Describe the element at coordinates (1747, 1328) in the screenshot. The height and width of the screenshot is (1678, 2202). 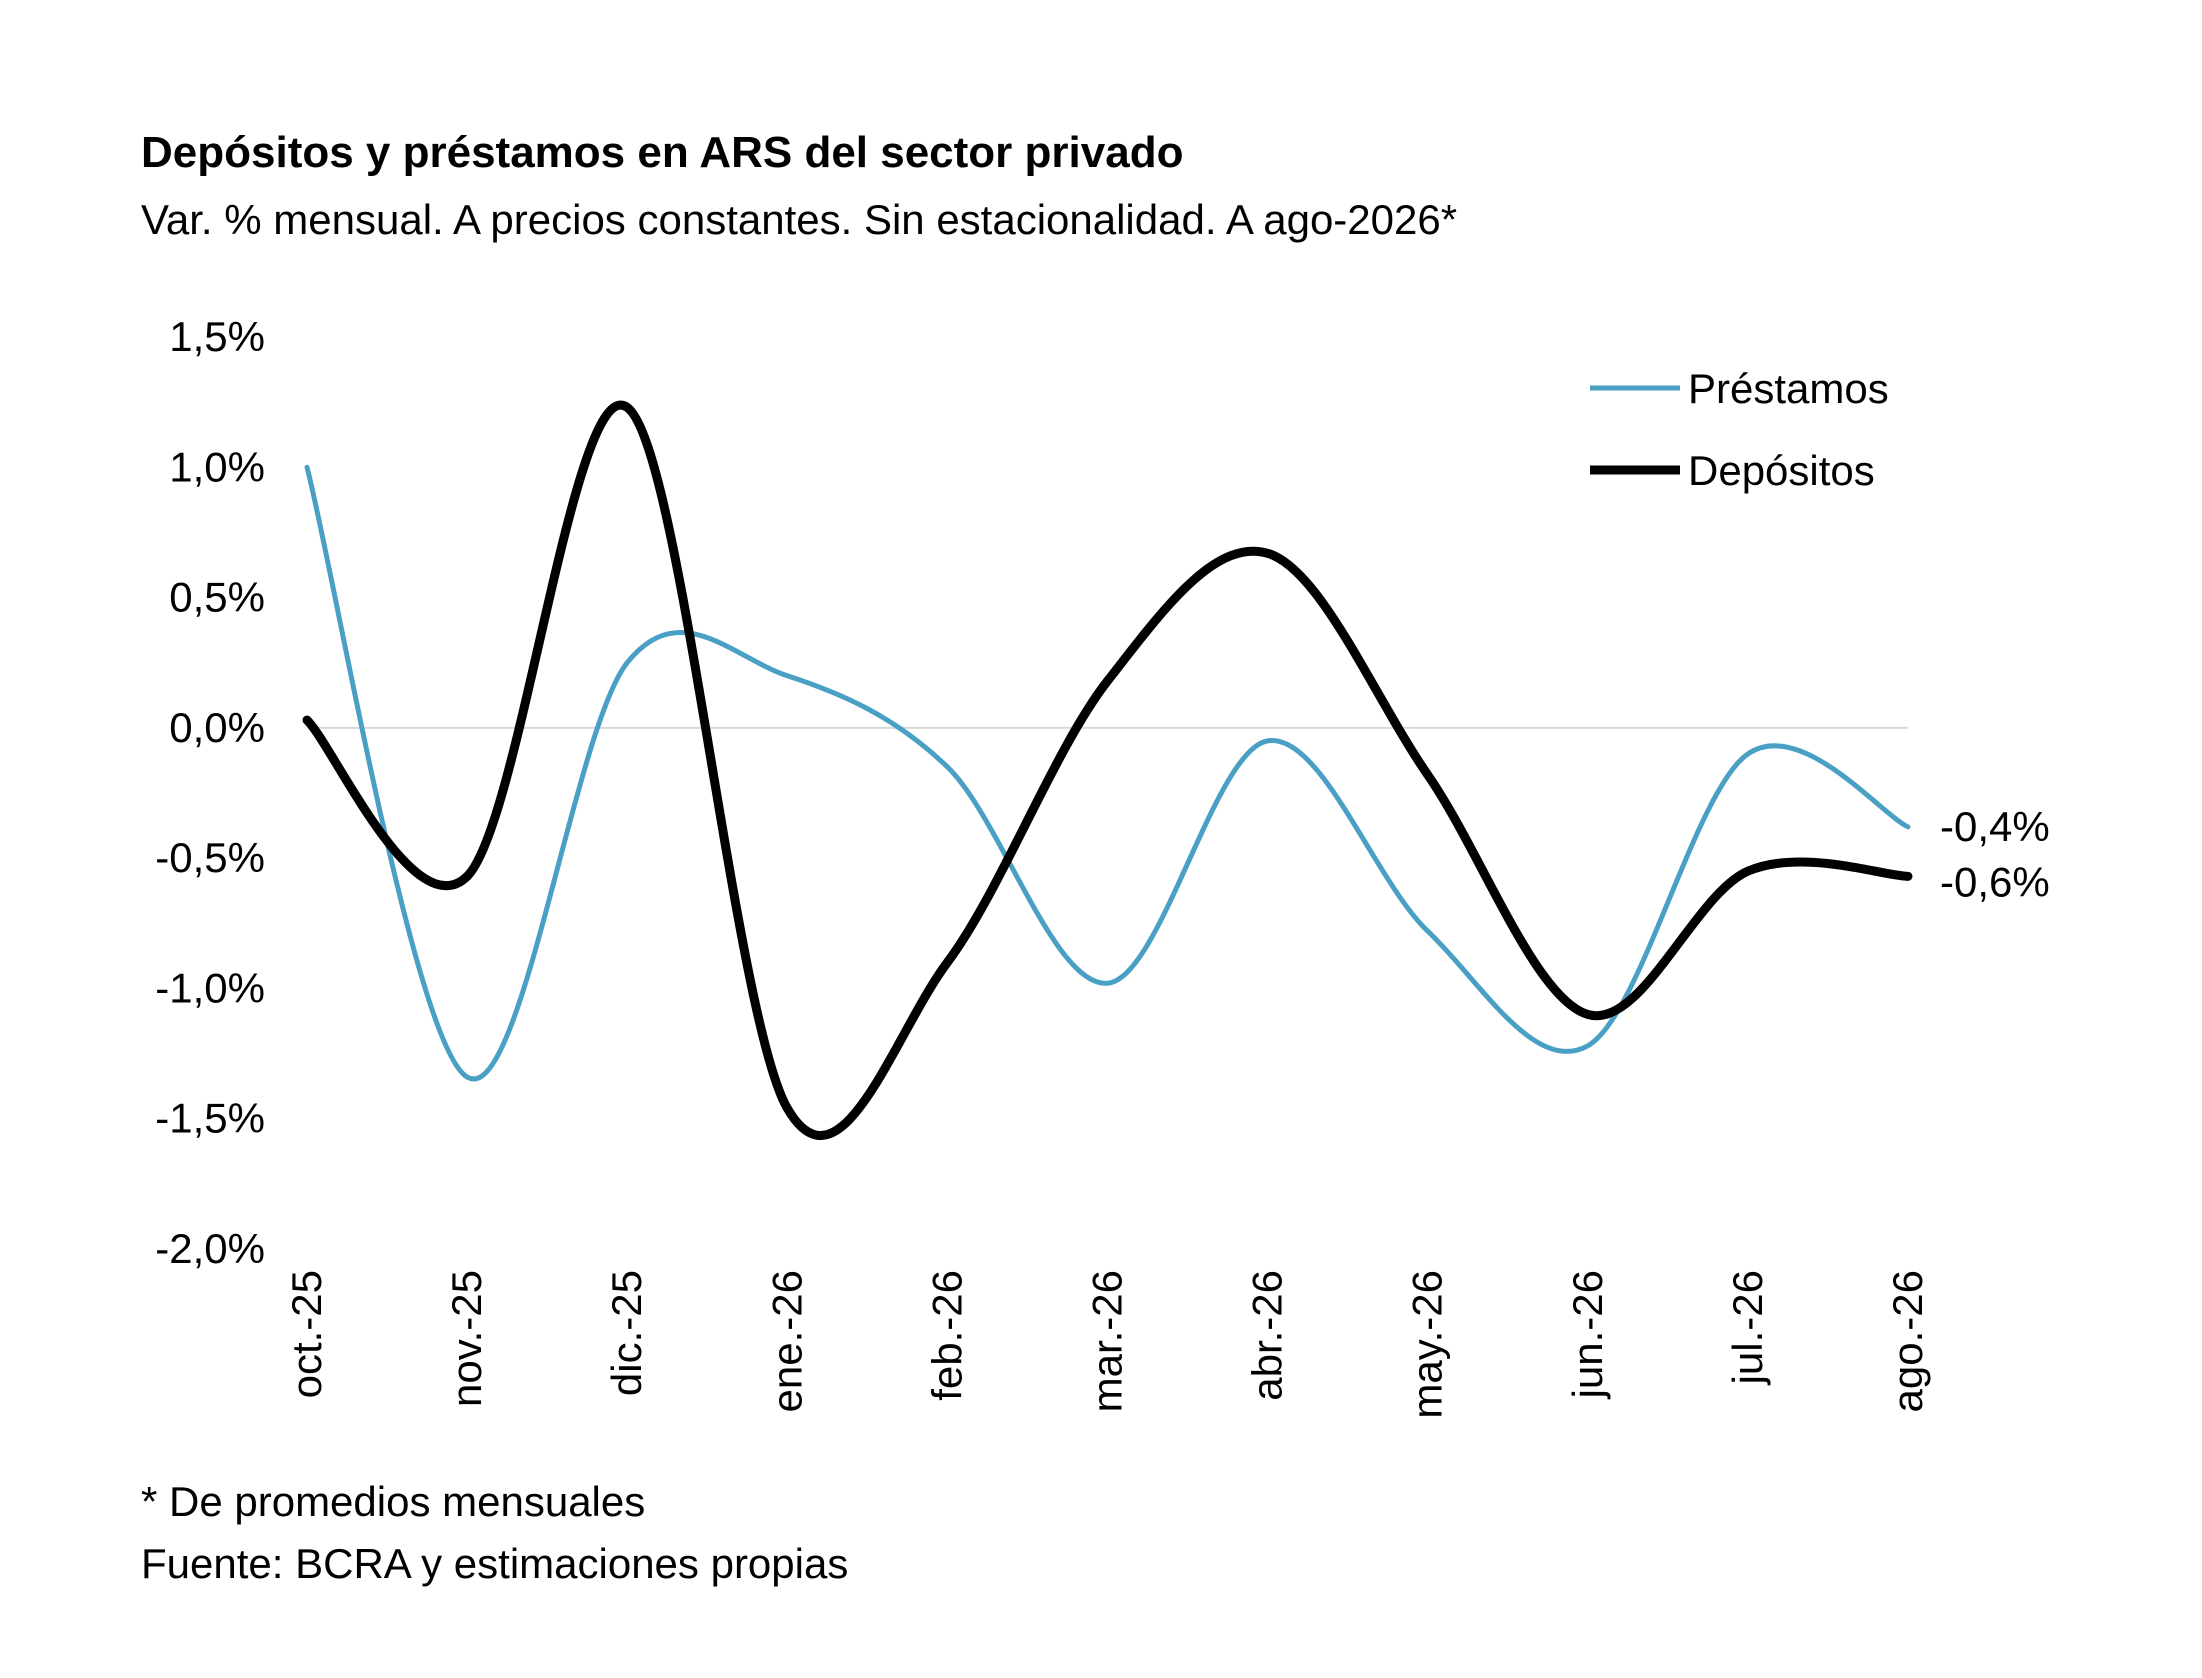
I see `x-tick-label: jul.-26` at that location.